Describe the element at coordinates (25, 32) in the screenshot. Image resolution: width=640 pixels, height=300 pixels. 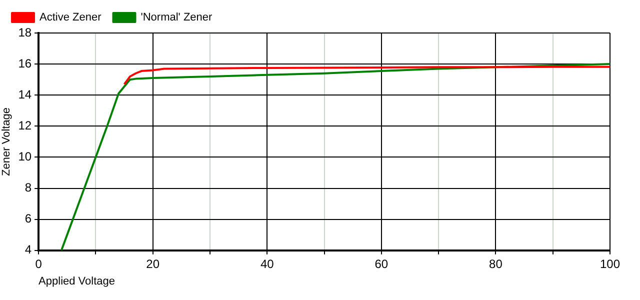
I see `y-tick-label: 18` at that location.